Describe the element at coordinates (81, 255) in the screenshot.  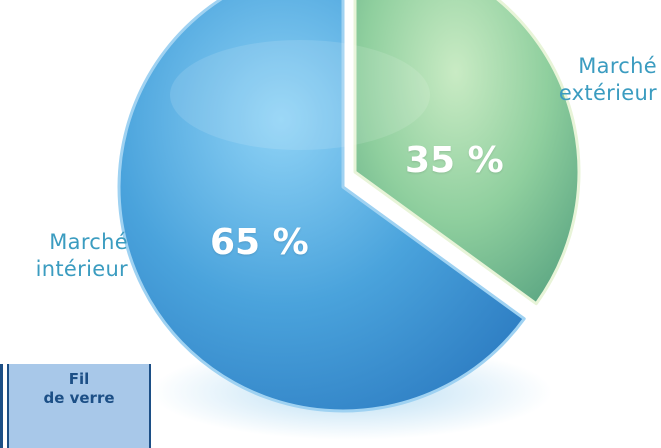
I see `slice-label-marche-interieur: Marché intérieur` at that location.